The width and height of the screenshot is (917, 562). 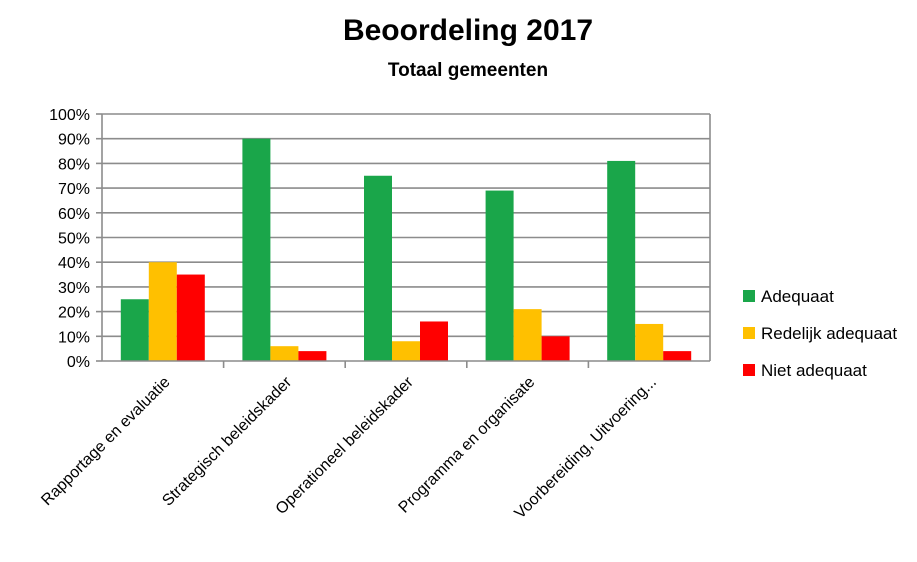 What do you see at coordinates (74, 337) in the screenshot?
I see `y-tick-label: 10%` at bounding box center [74, 337].